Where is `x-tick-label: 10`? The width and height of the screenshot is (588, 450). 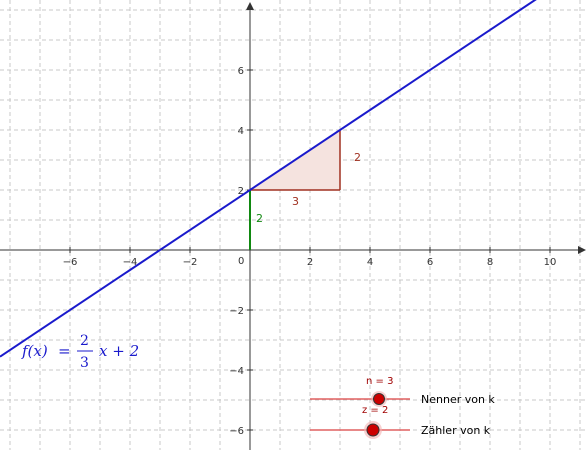 x-tick-label: 10 is located at coordinates (550, 262).